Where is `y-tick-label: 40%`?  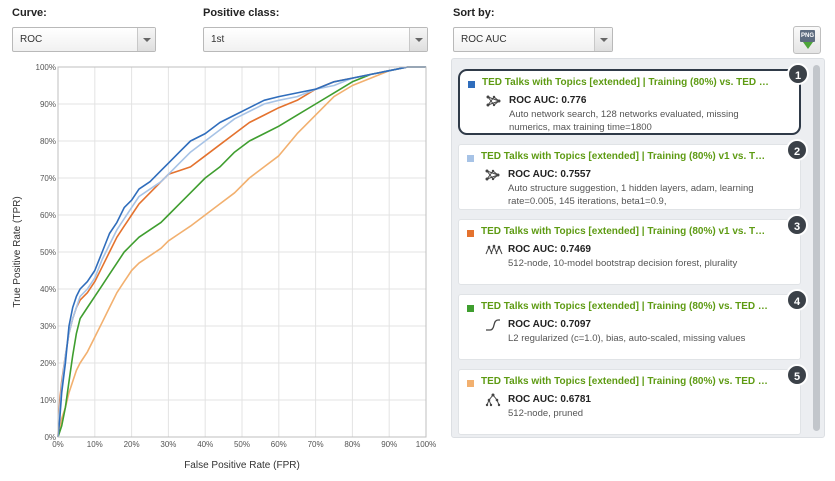
y-tick-label: 40% is located at coordinates (48, 289).